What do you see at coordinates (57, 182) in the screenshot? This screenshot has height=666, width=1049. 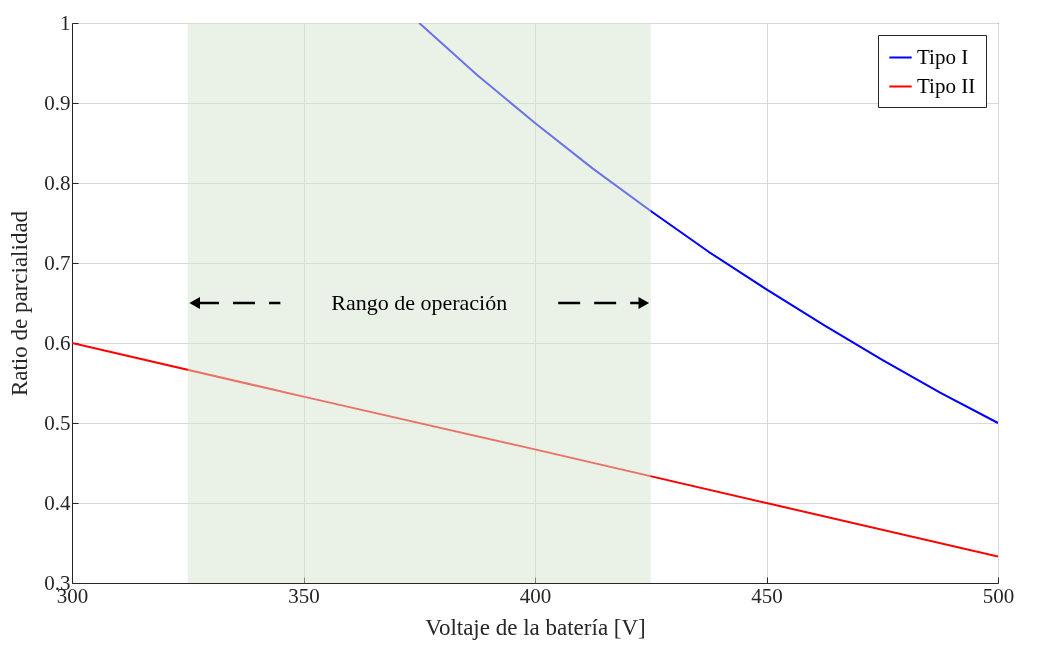 I see `y-tick-label: 0.8` at bounding box center [57, 182].